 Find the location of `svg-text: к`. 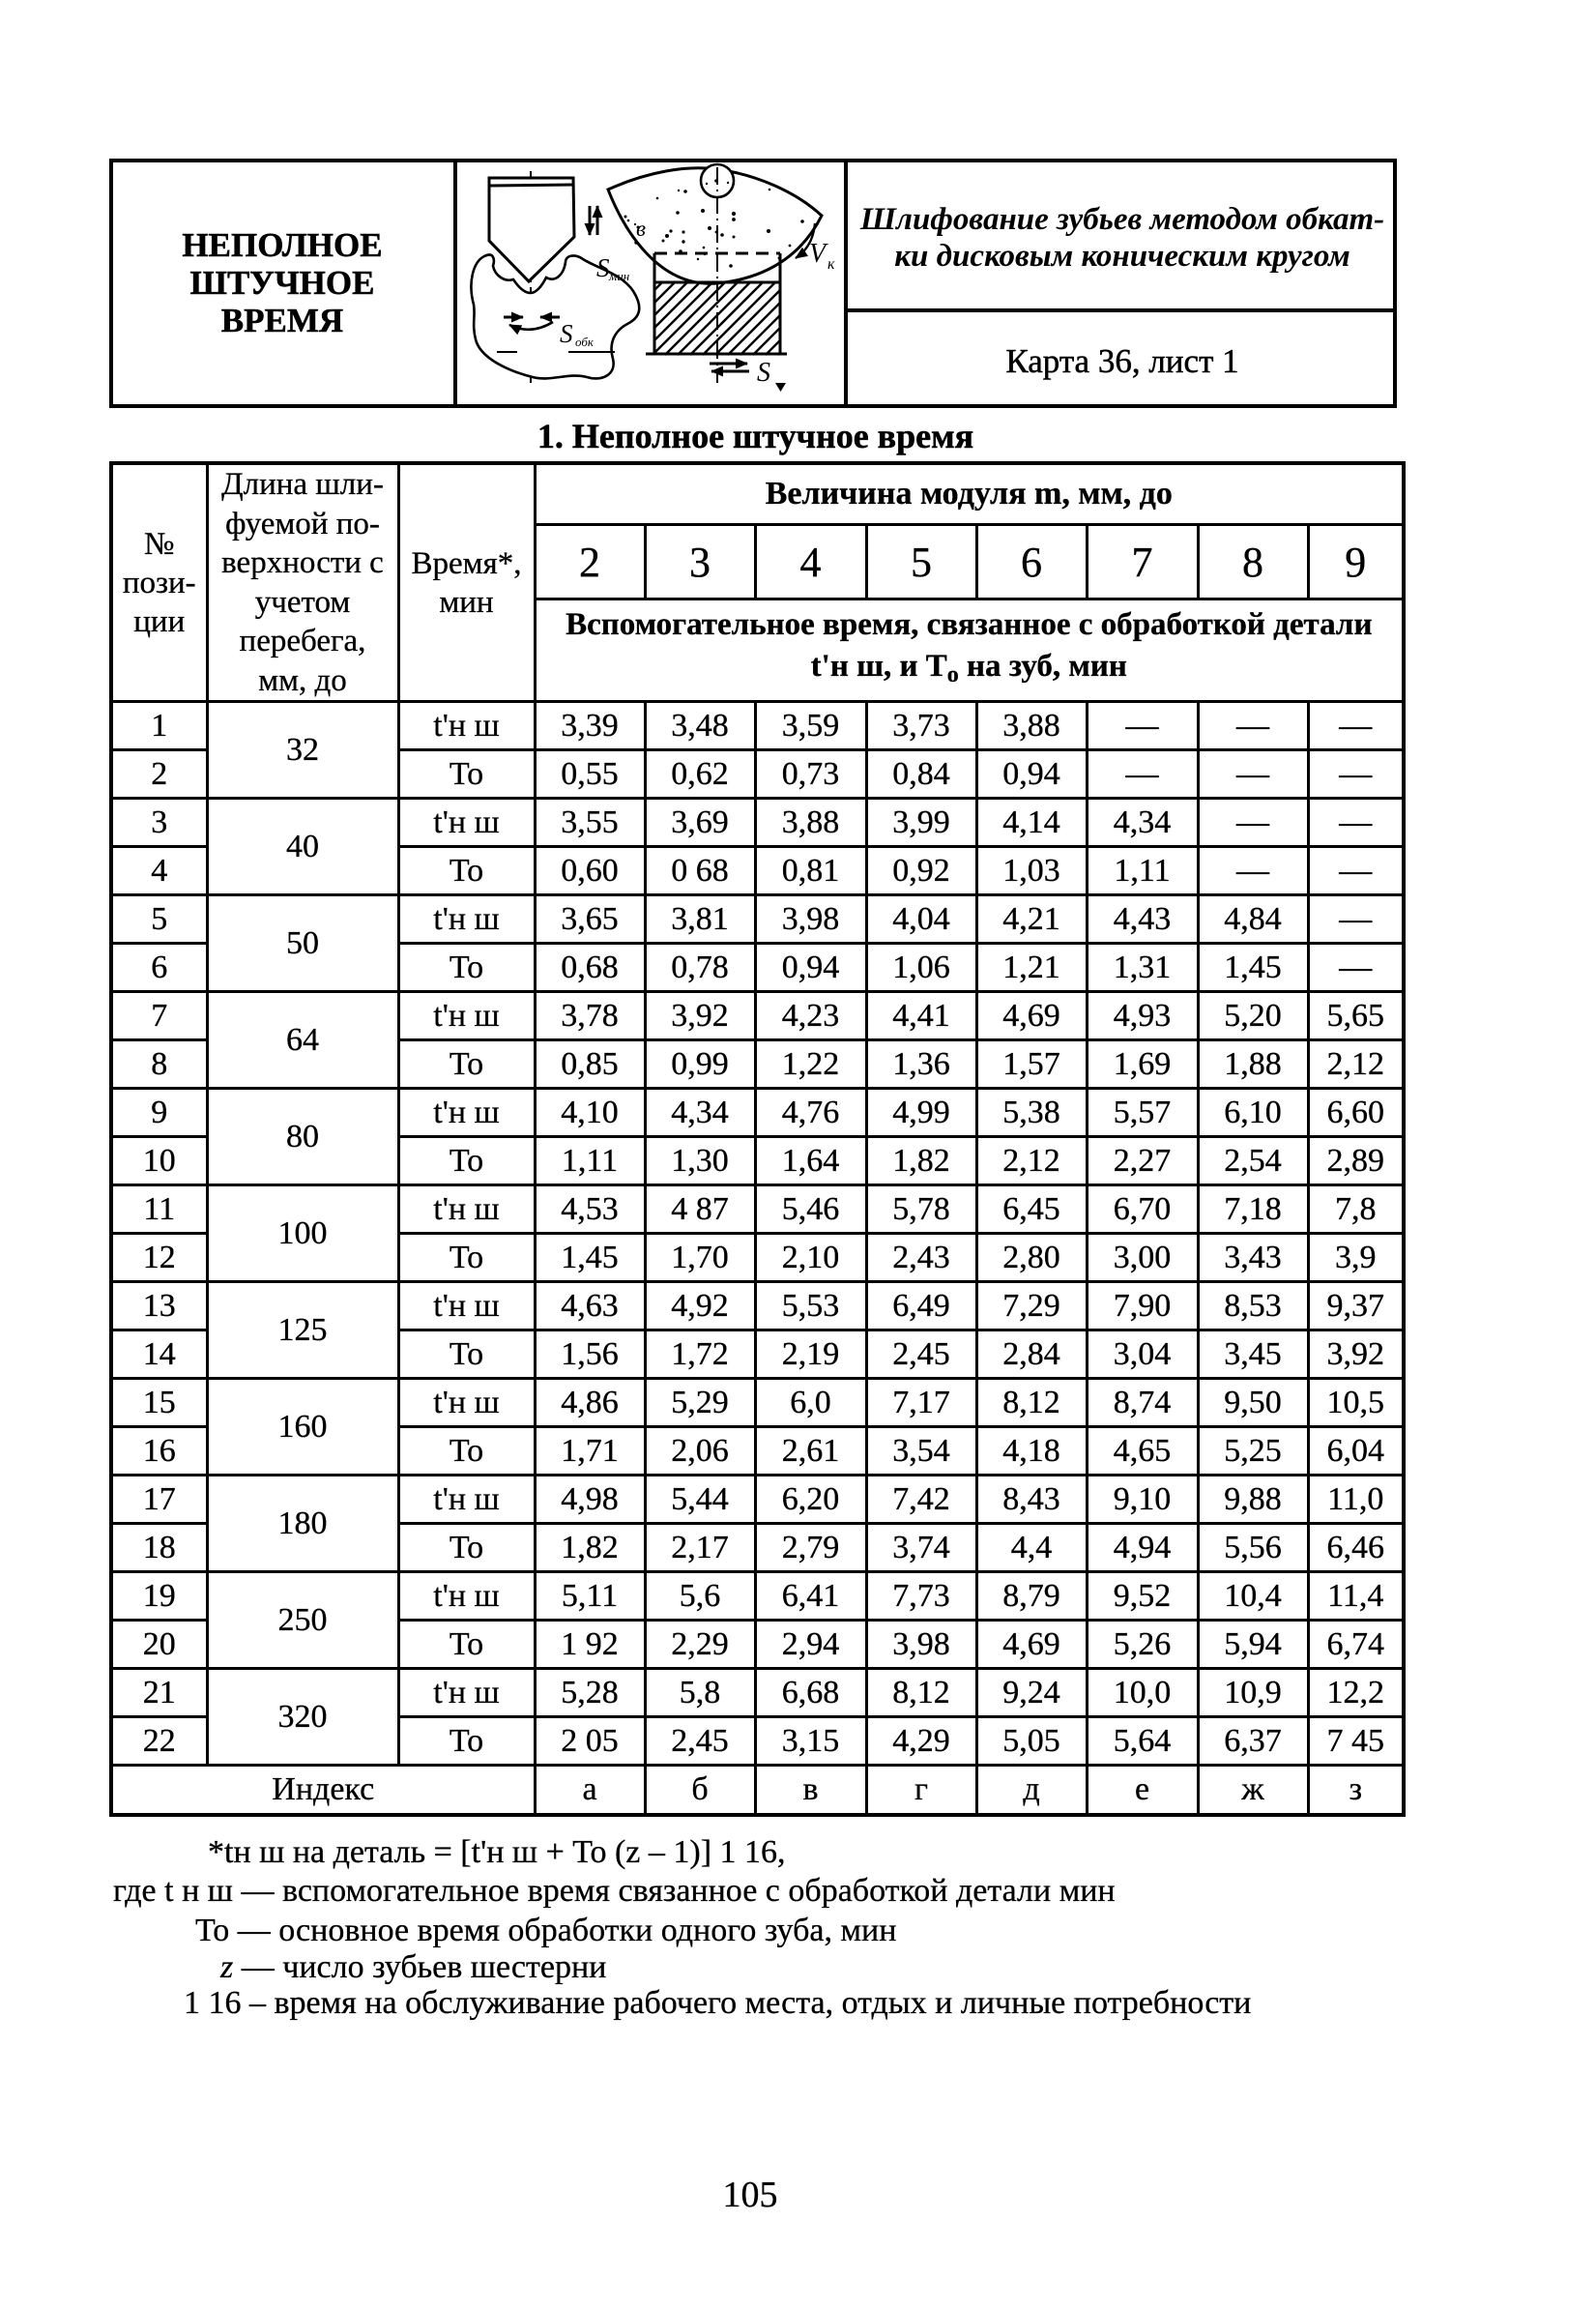

svg-text: к is located at coordinates (831, 264).